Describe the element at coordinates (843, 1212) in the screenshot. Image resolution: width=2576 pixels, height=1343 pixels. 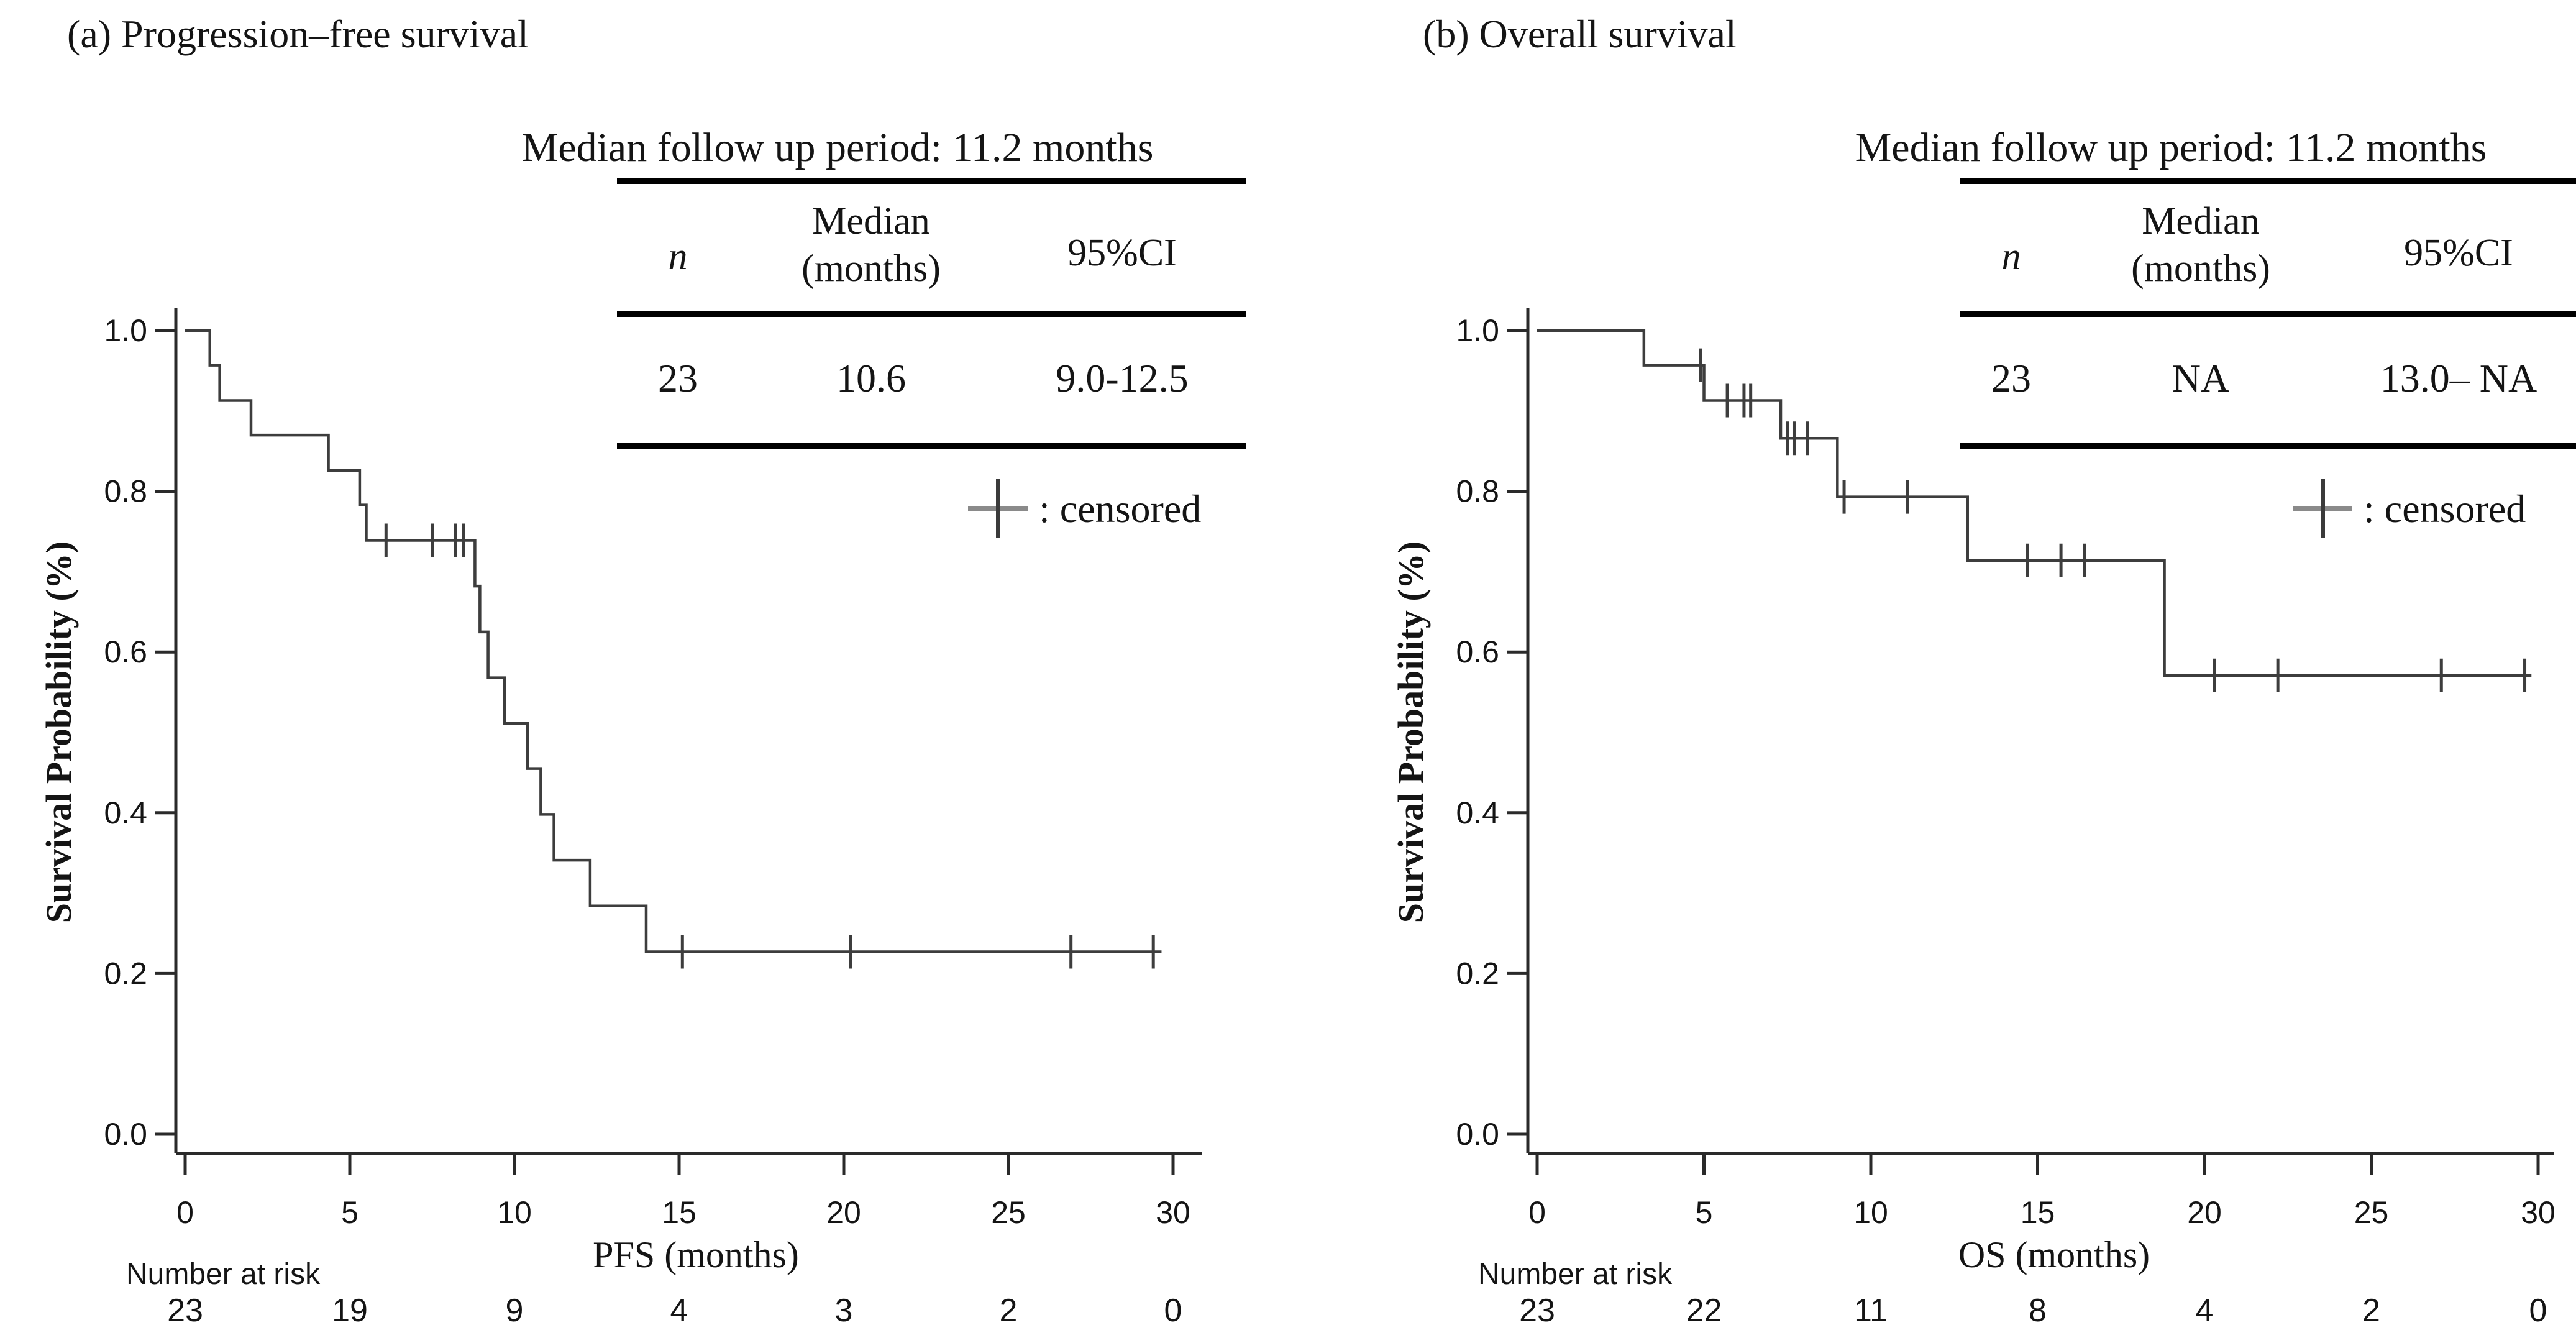
I see `panel-a-x-tick-label: 20` at that location.